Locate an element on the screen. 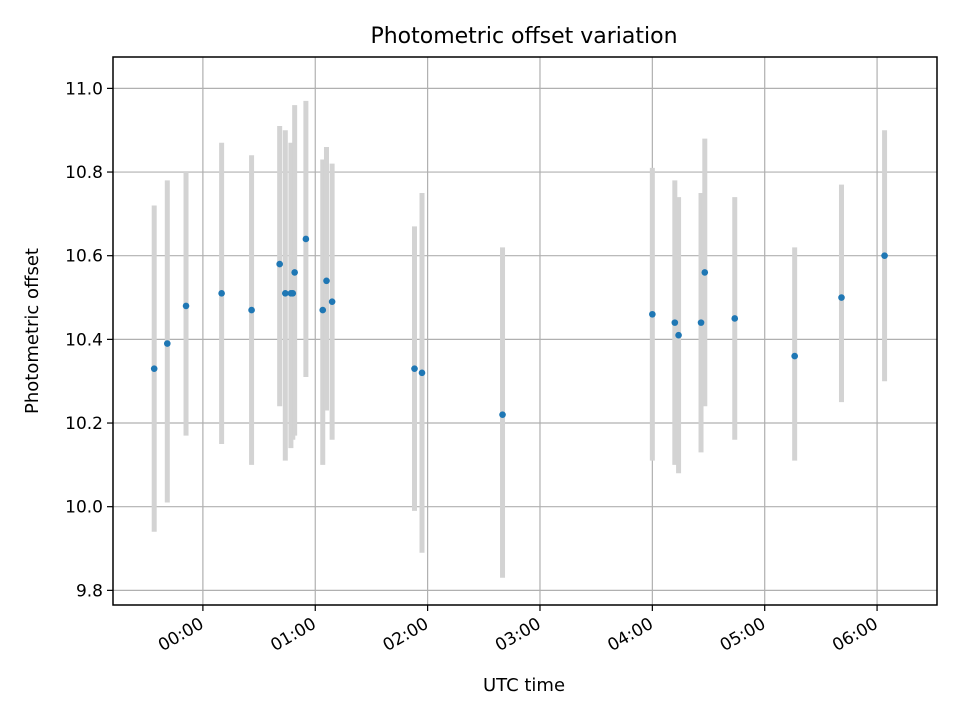  y-tick-label: 10.6 is located at coordinates (84, 257).